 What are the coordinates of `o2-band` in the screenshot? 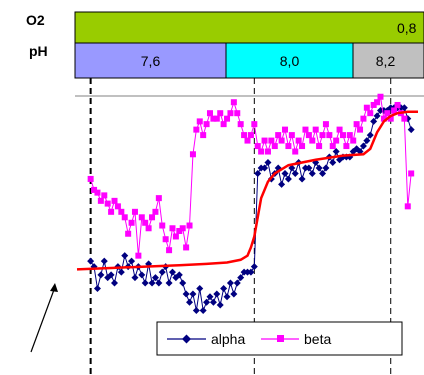 It's located at (249, 27).